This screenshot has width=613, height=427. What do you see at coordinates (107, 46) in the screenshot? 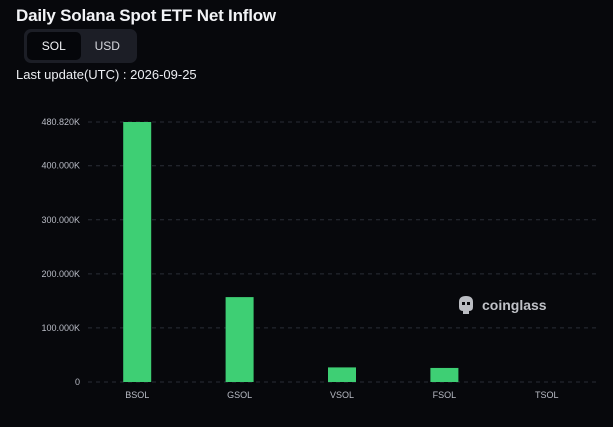
I see `toggle-usd-button: USD` at bounding box center [107, 46].